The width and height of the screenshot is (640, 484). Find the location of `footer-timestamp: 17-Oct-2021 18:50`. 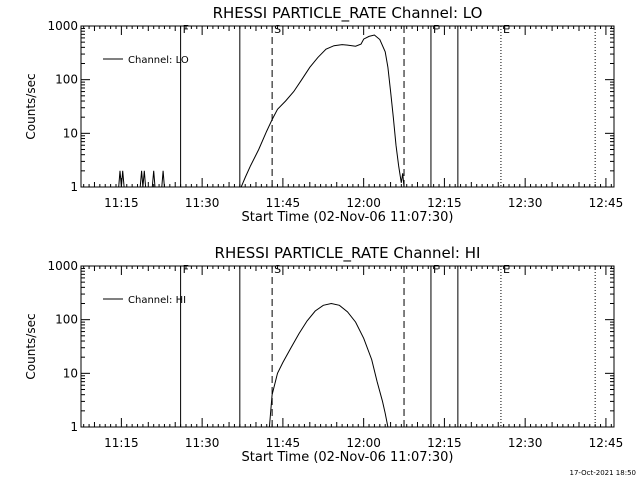

footer-timestamp: 17-Oct-2021 18:50 is located at coordinates (603, 473).